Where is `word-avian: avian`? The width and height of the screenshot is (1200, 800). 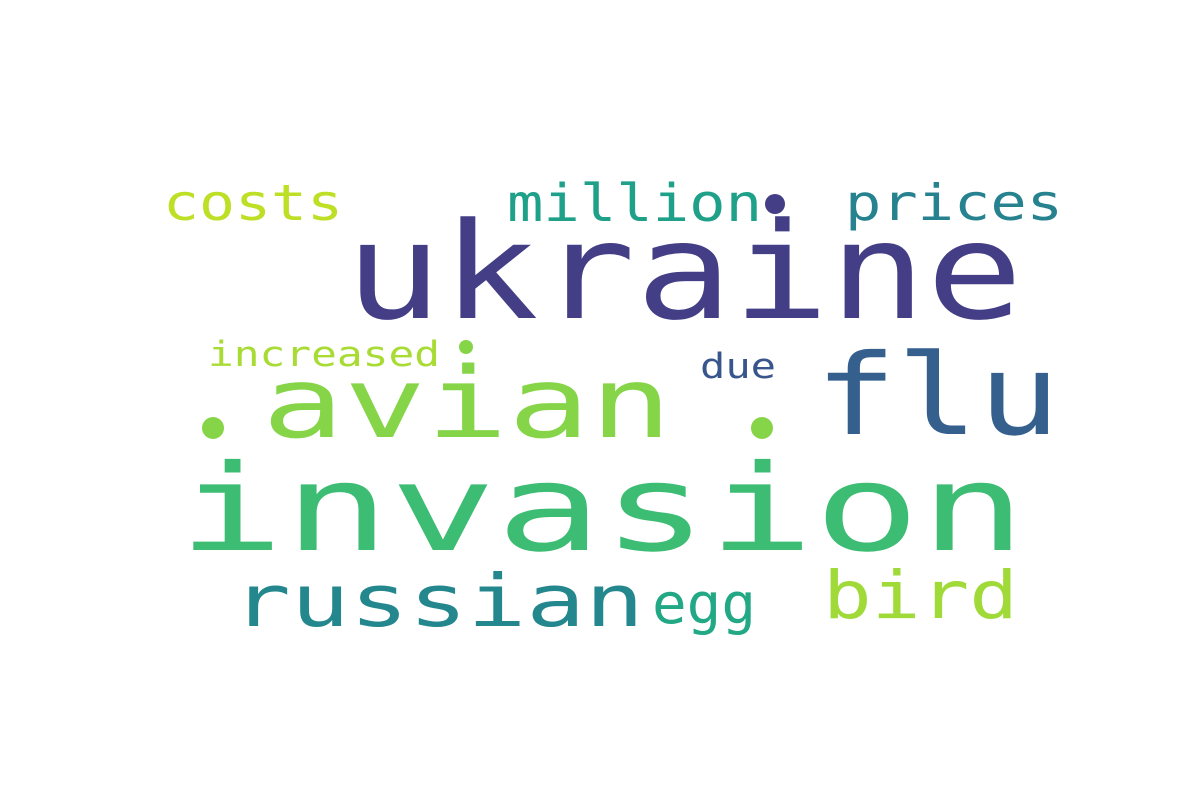
word-avian: avian is located at coordinates (467, 404).